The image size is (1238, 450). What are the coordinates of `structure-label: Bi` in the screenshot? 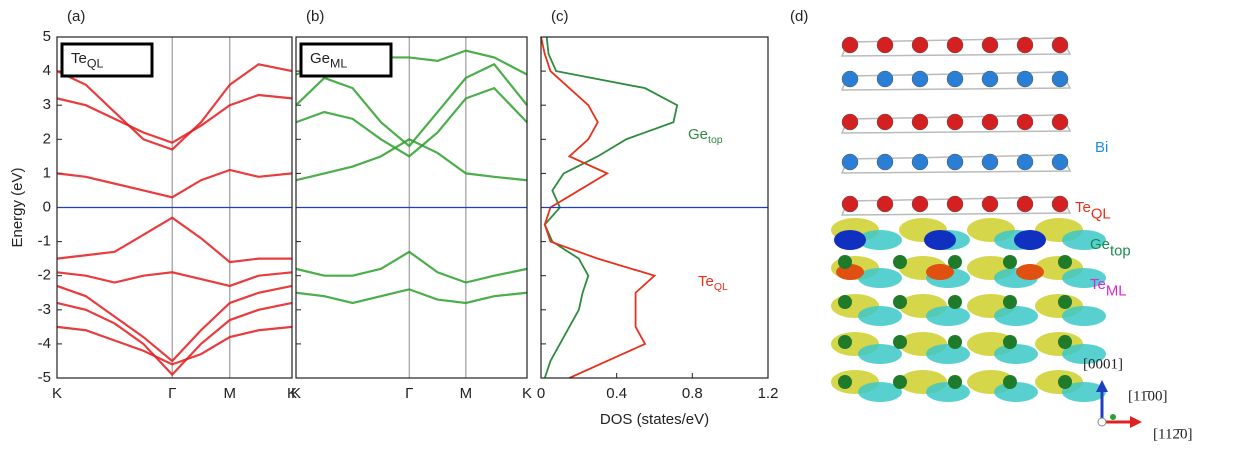 It's located at (1101, 147).